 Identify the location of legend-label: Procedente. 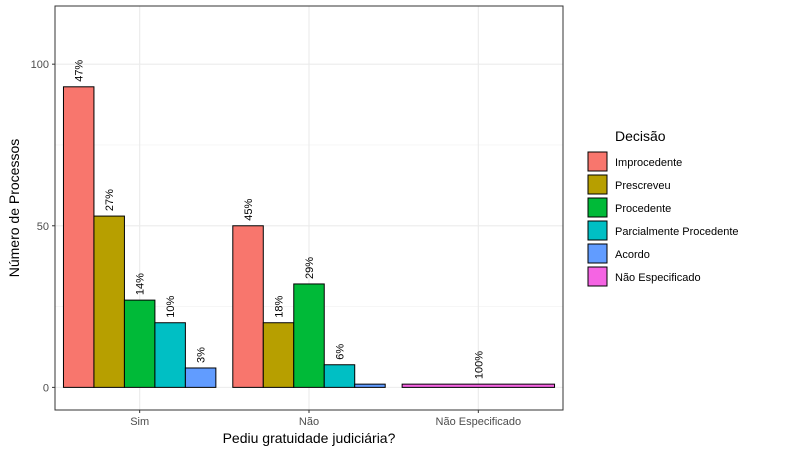
(643, 209).